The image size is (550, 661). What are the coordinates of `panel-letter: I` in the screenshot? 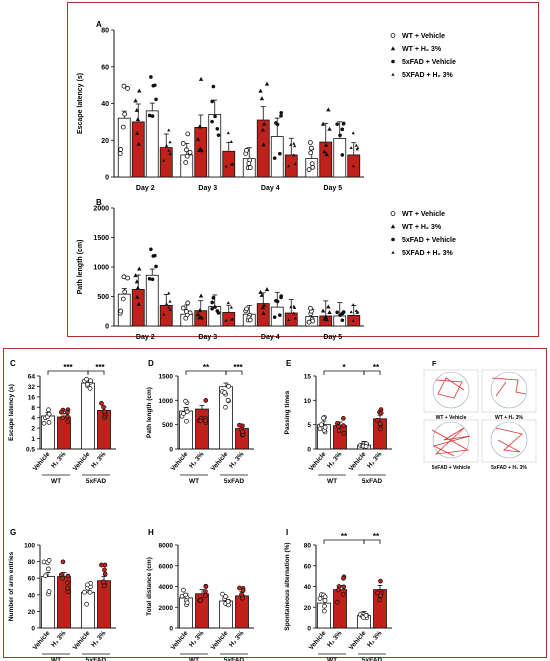 It's located at (287, 532).